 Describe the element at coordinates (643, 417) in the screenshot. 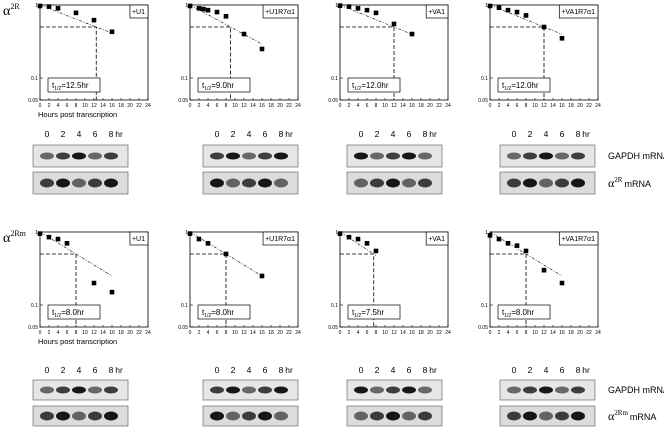

I see `target-suffix: mRNA` at that location.